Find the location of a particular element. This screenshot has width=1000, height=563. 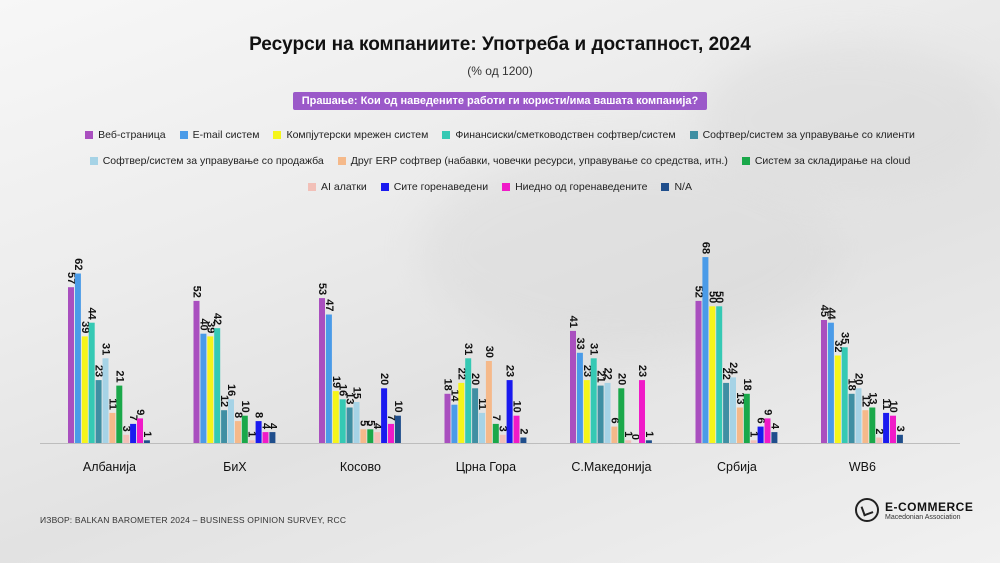

data-label: 16 is located at coordinates (343, 390).